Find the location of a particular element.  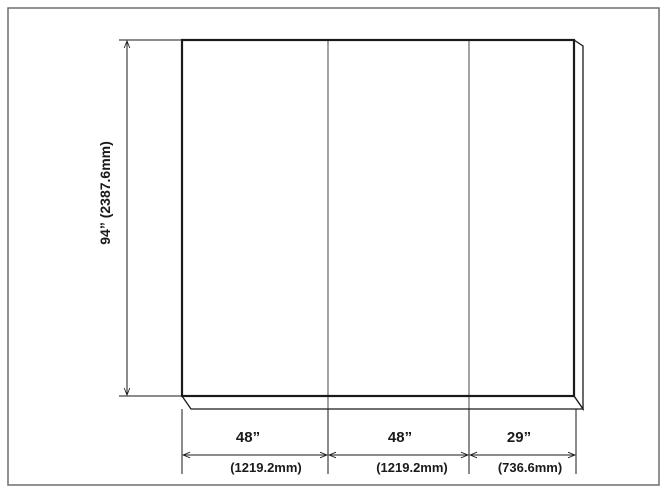

width-3-imperial: 29” is located at coordinates (519, 437).